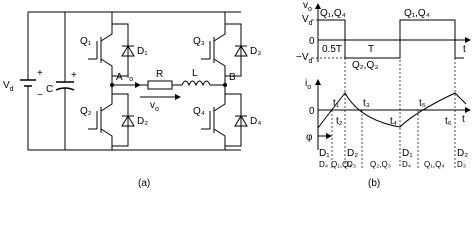 Image resolution: width=474 pixels, height=240 pixels. I want to click on node-a-dot, so click(112, 85).